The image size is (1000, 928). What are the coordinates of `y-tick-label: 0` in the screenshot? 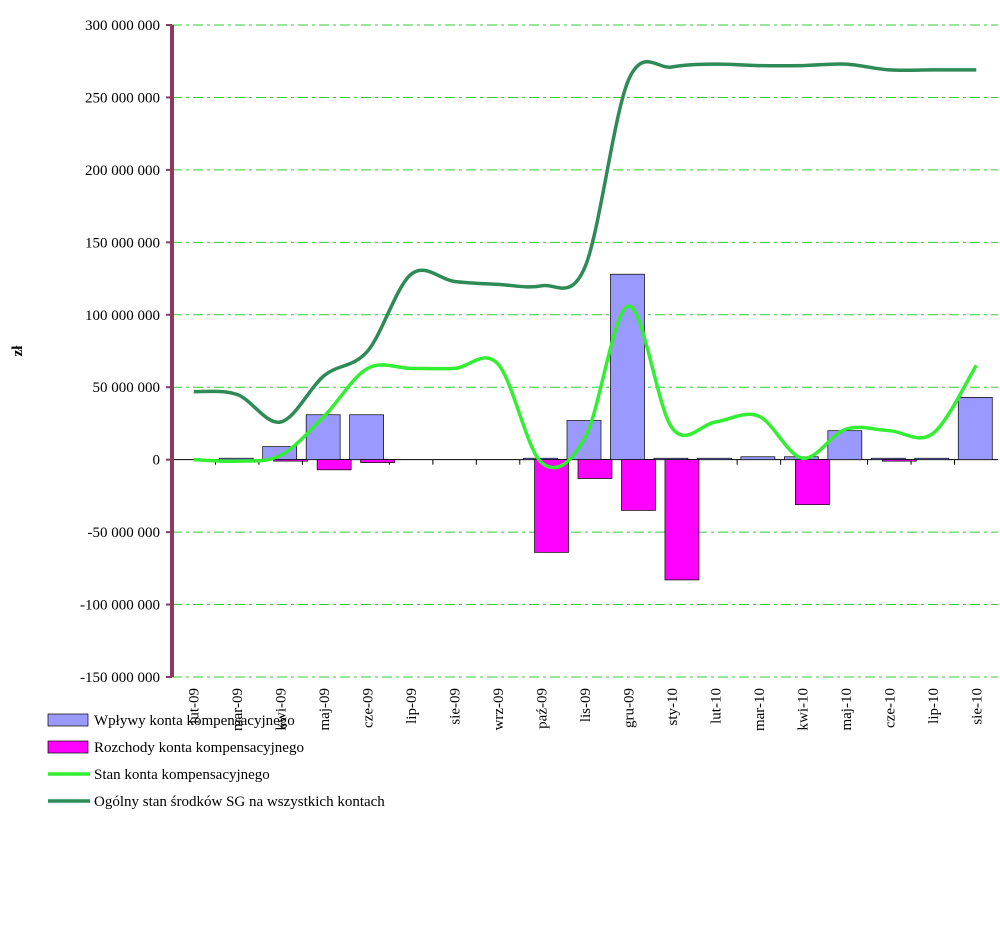 It's located at (157, 461).